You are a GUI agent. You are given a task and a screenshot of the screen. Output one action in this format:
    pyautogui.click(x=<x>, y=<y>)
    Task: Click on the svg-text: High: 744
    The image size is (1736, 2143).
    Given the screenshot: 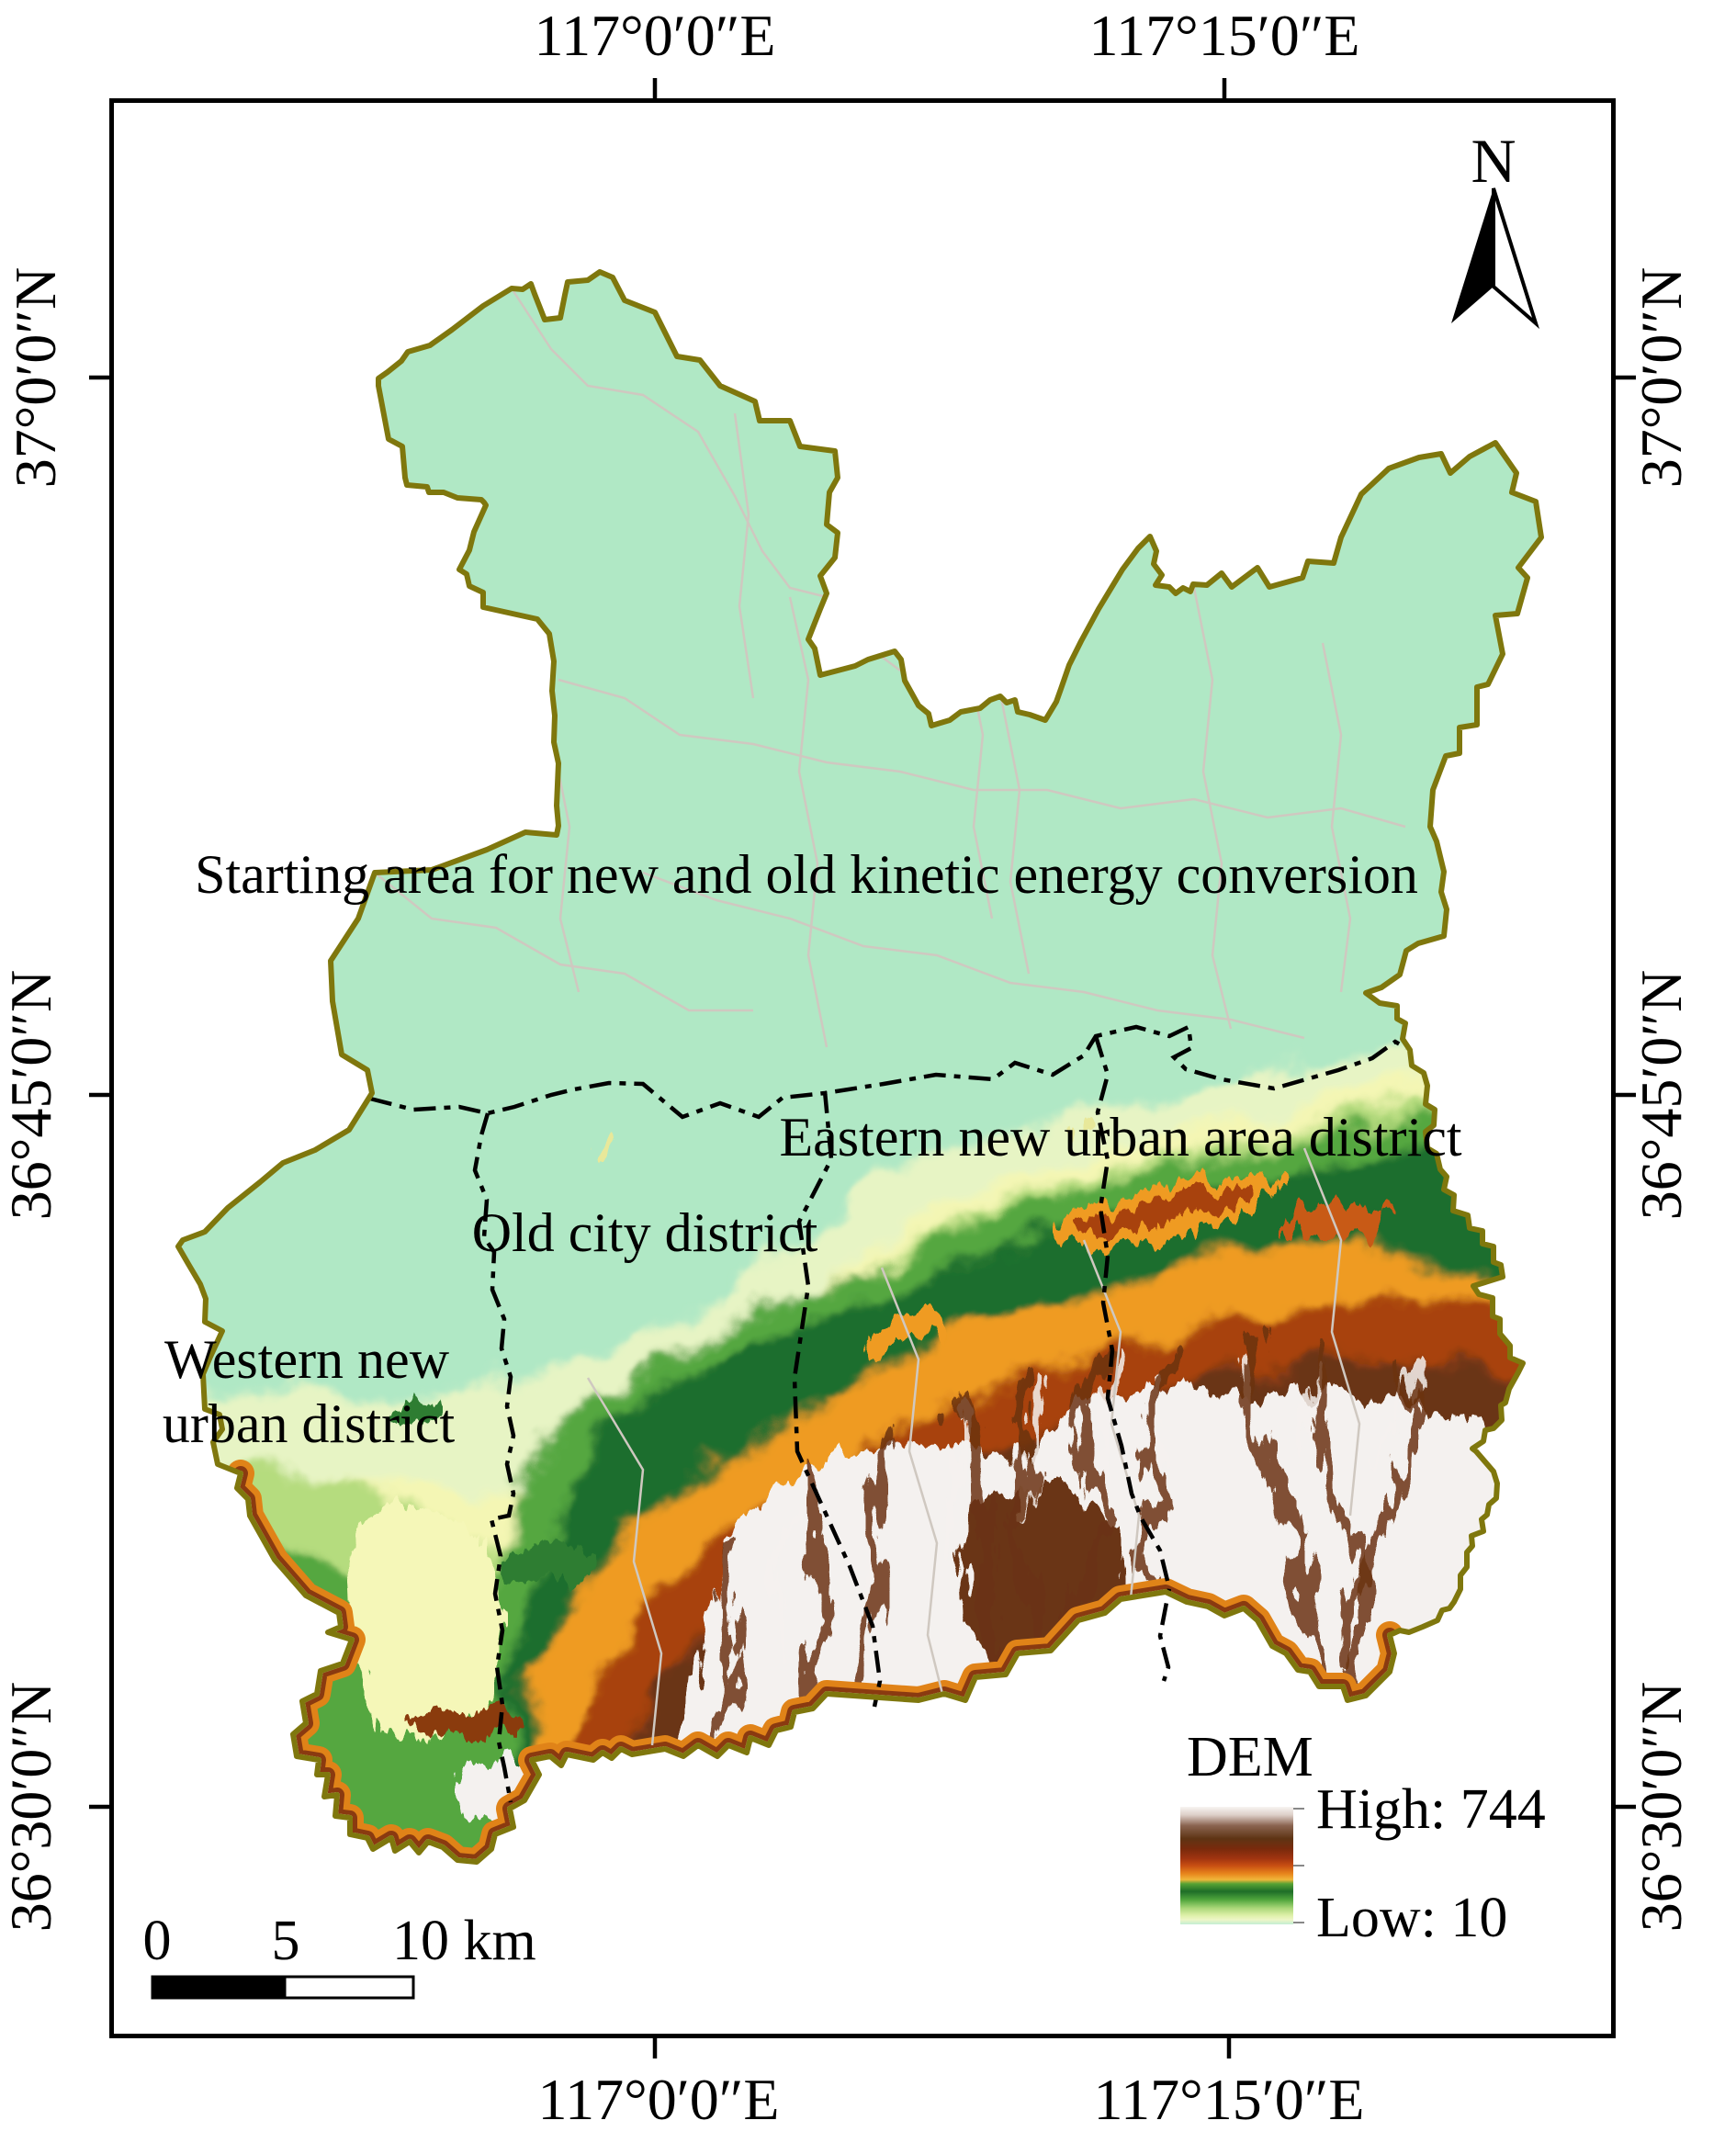 What is the action you would take?
    pyautogui.click(x=1431, y=1809)
    